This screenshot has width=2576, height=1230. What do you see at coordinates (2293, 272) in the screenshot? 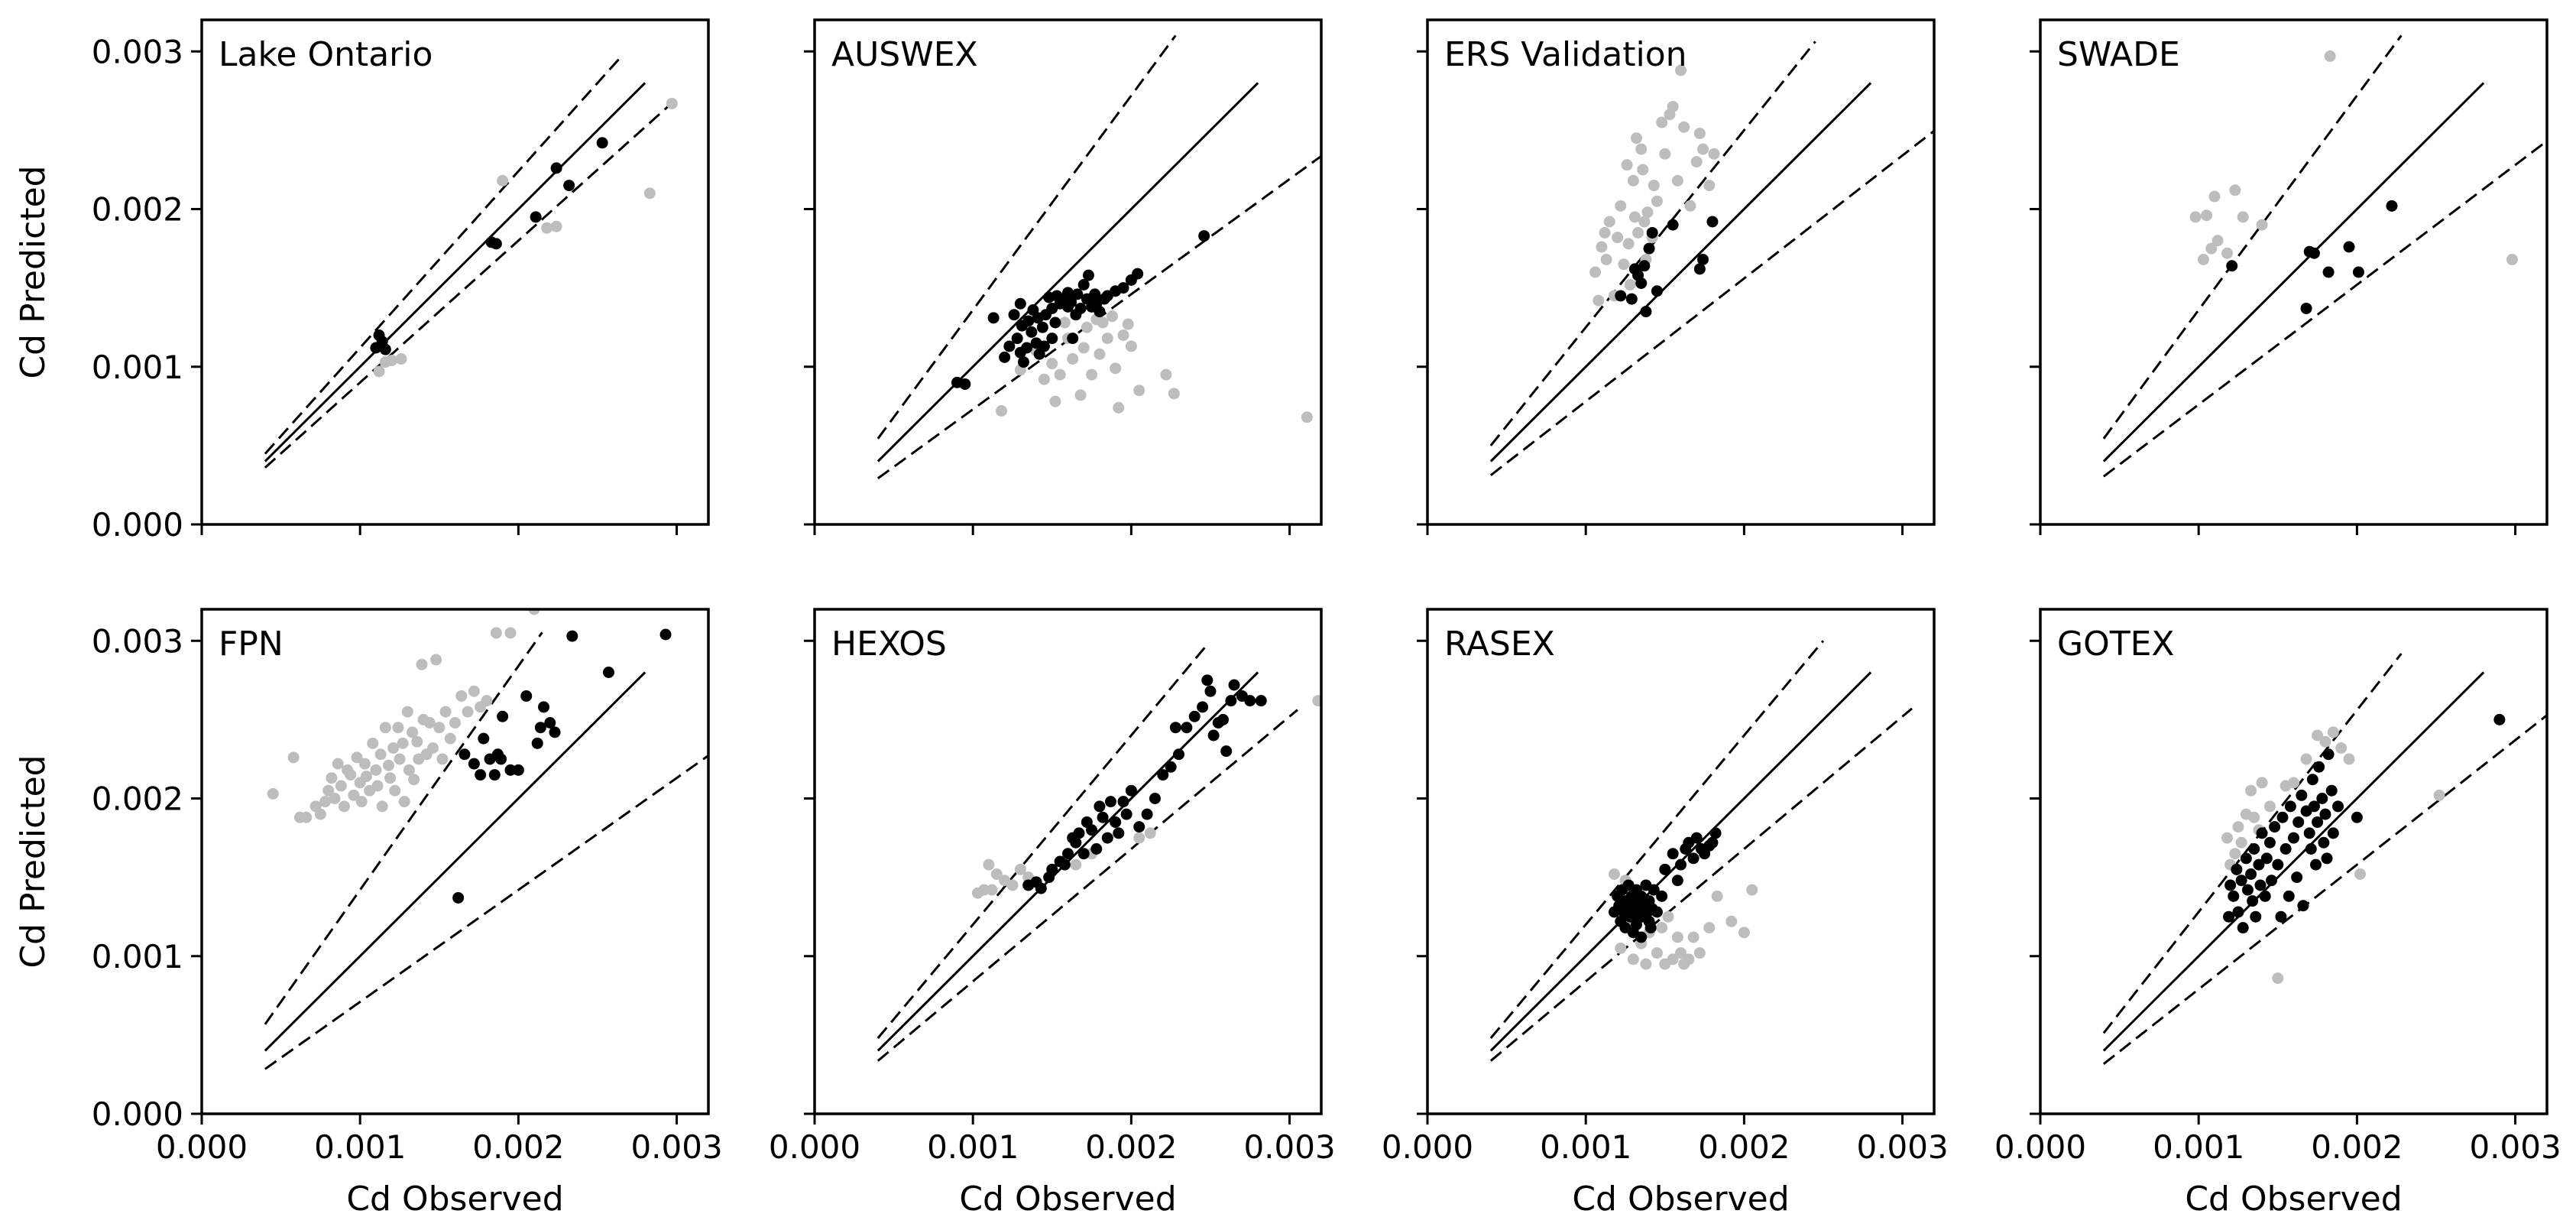
I see `one-to-one-line` at bounding box center [2293, 272].